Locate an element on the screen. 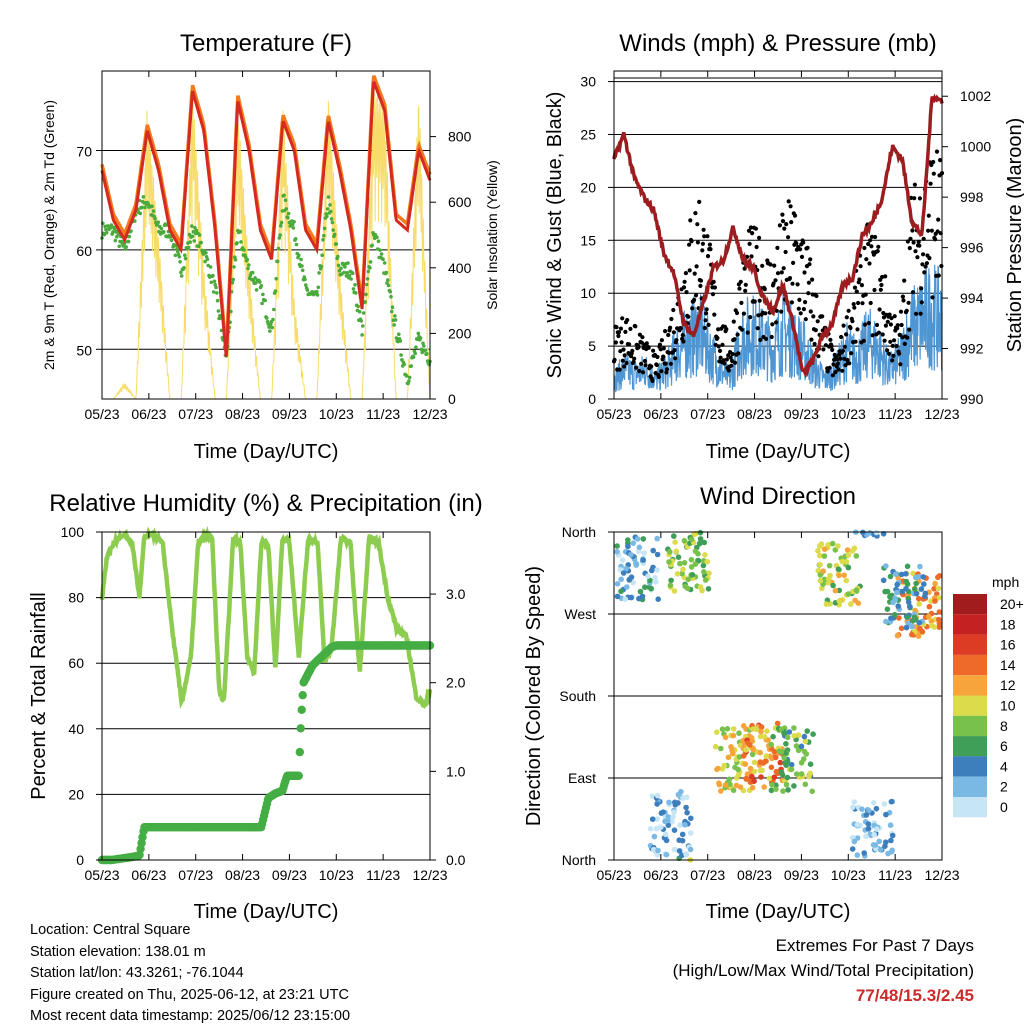 This screenshot has width=1024, height=1028. x-tick-label: 12/23 is located at coordinates (941, 875).